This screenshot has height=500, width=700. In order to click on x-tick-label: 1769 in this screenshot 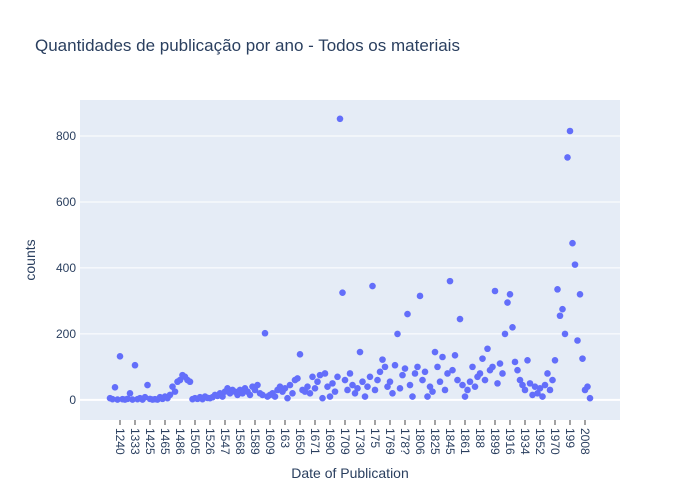, I will do `click(390, 441)`.